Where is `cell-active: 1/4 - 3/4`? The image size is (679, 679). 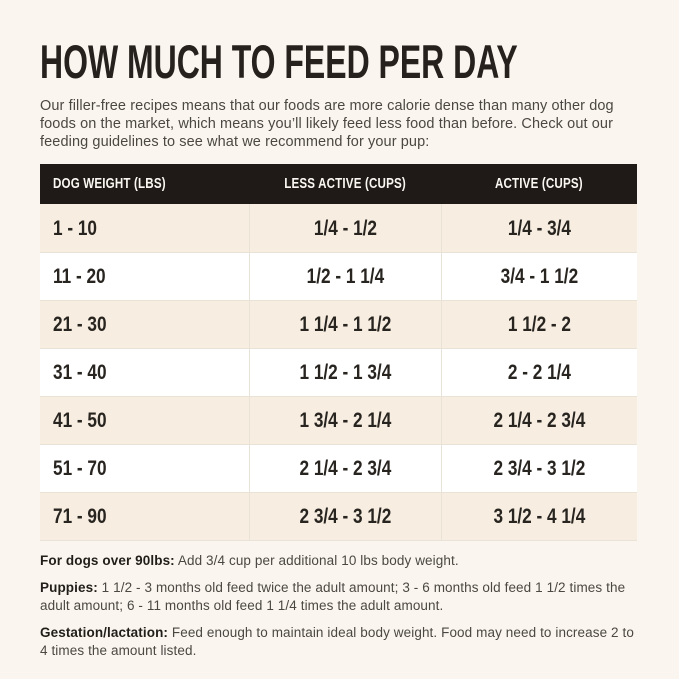 cell-active: 1/4 - 3/4 is located at coordinates (539, 228).